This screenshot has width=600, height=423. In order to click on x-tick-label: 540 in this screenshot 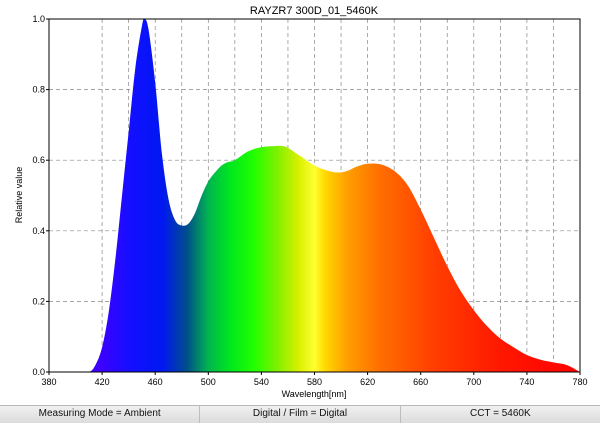, I will do `click(261, 382)`.